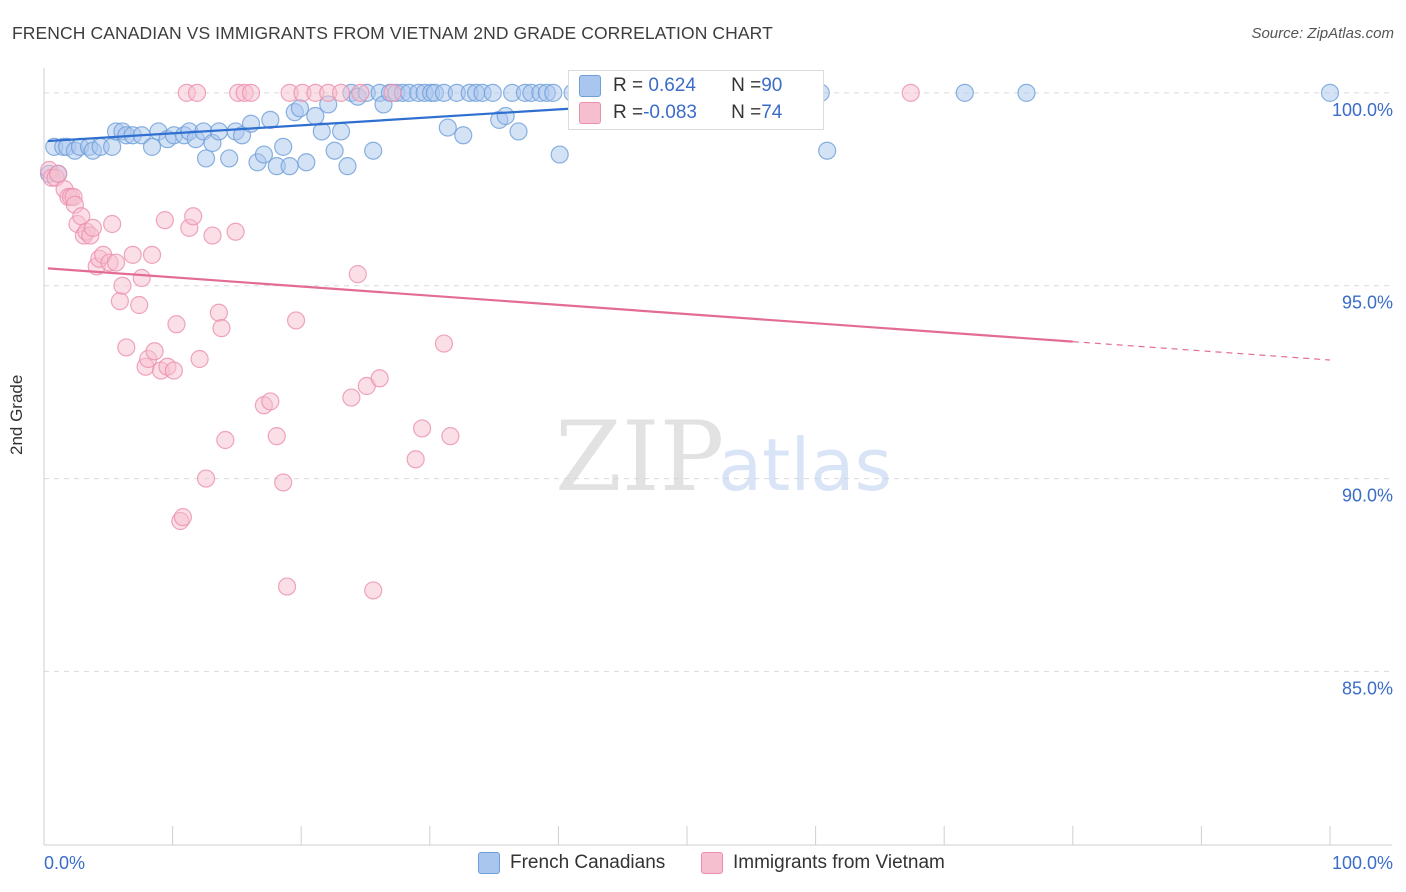 This screenshot has width=1406, height=892. I want to click on x-tick-label-max: 100.0%, so click(1362, 863).